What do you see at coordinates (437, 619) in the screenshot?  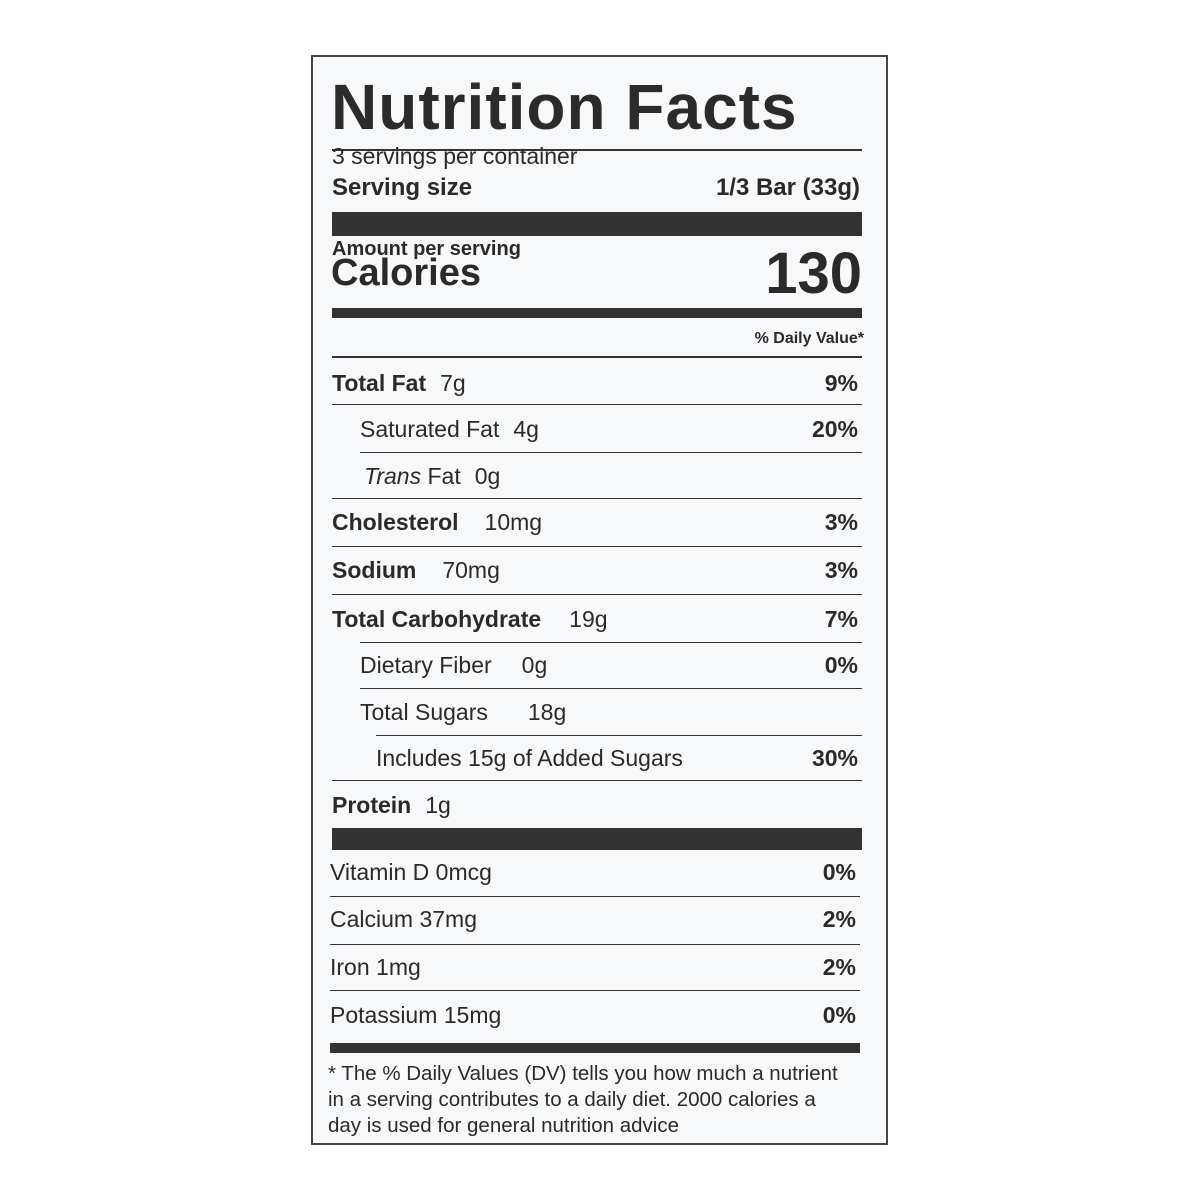 I see `nutrient-name: Total Carbohydrate` at bounding box center [437, 619].